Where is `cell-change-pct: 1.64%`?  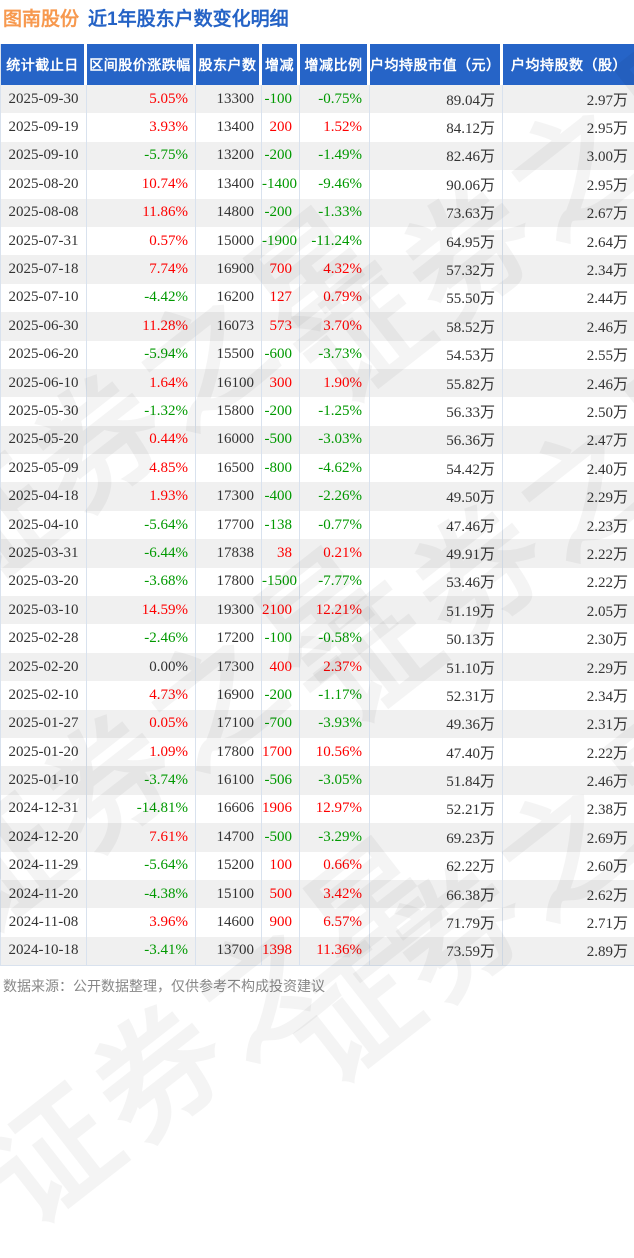 cell-change-pct: 1.64% is located at coordinates (141, 383).